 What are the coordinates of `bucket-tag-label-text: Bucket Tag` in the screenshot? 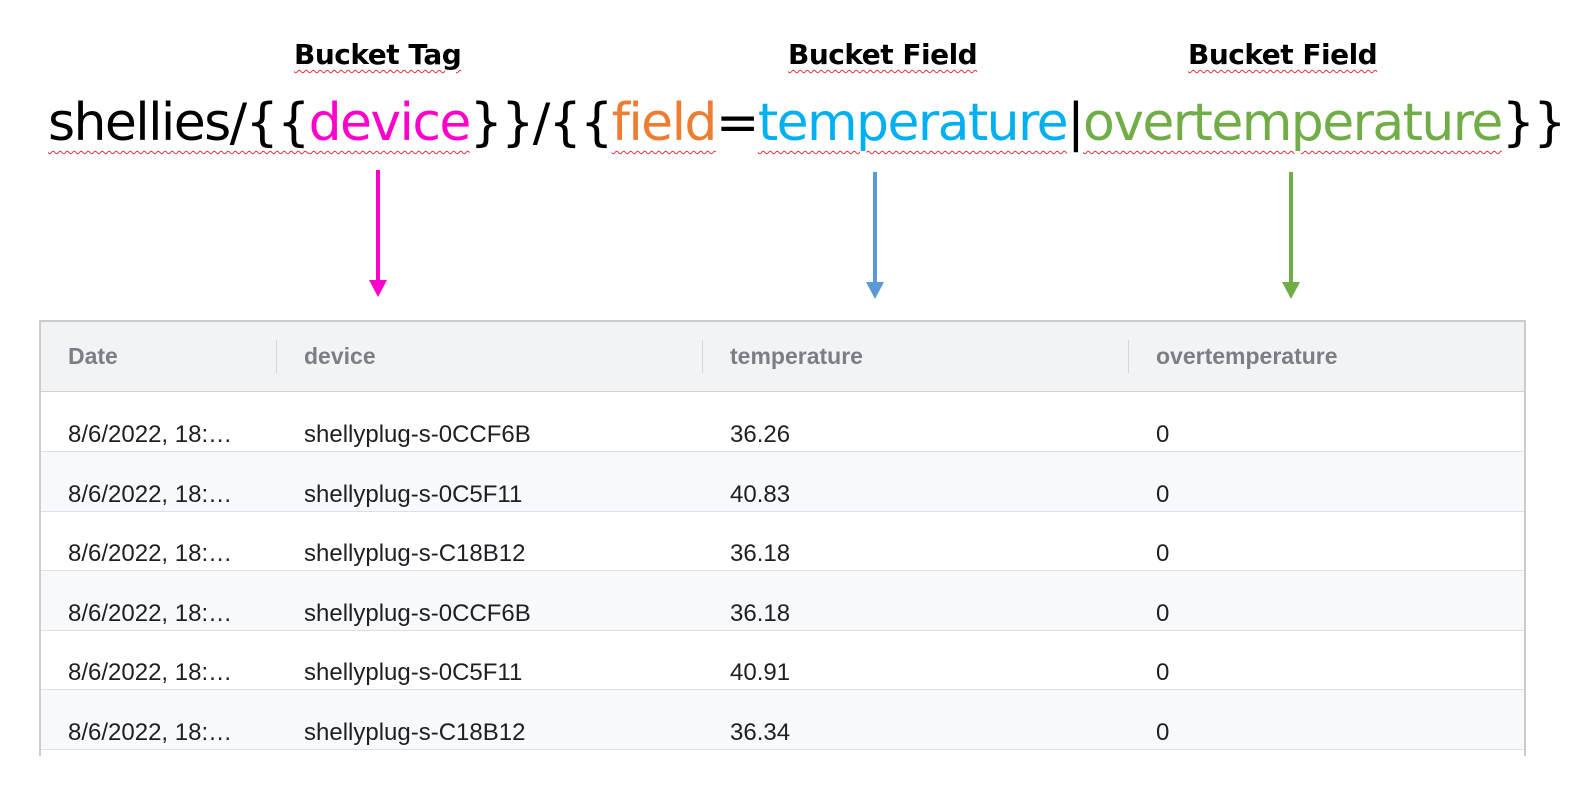 It's located at (378, 54).